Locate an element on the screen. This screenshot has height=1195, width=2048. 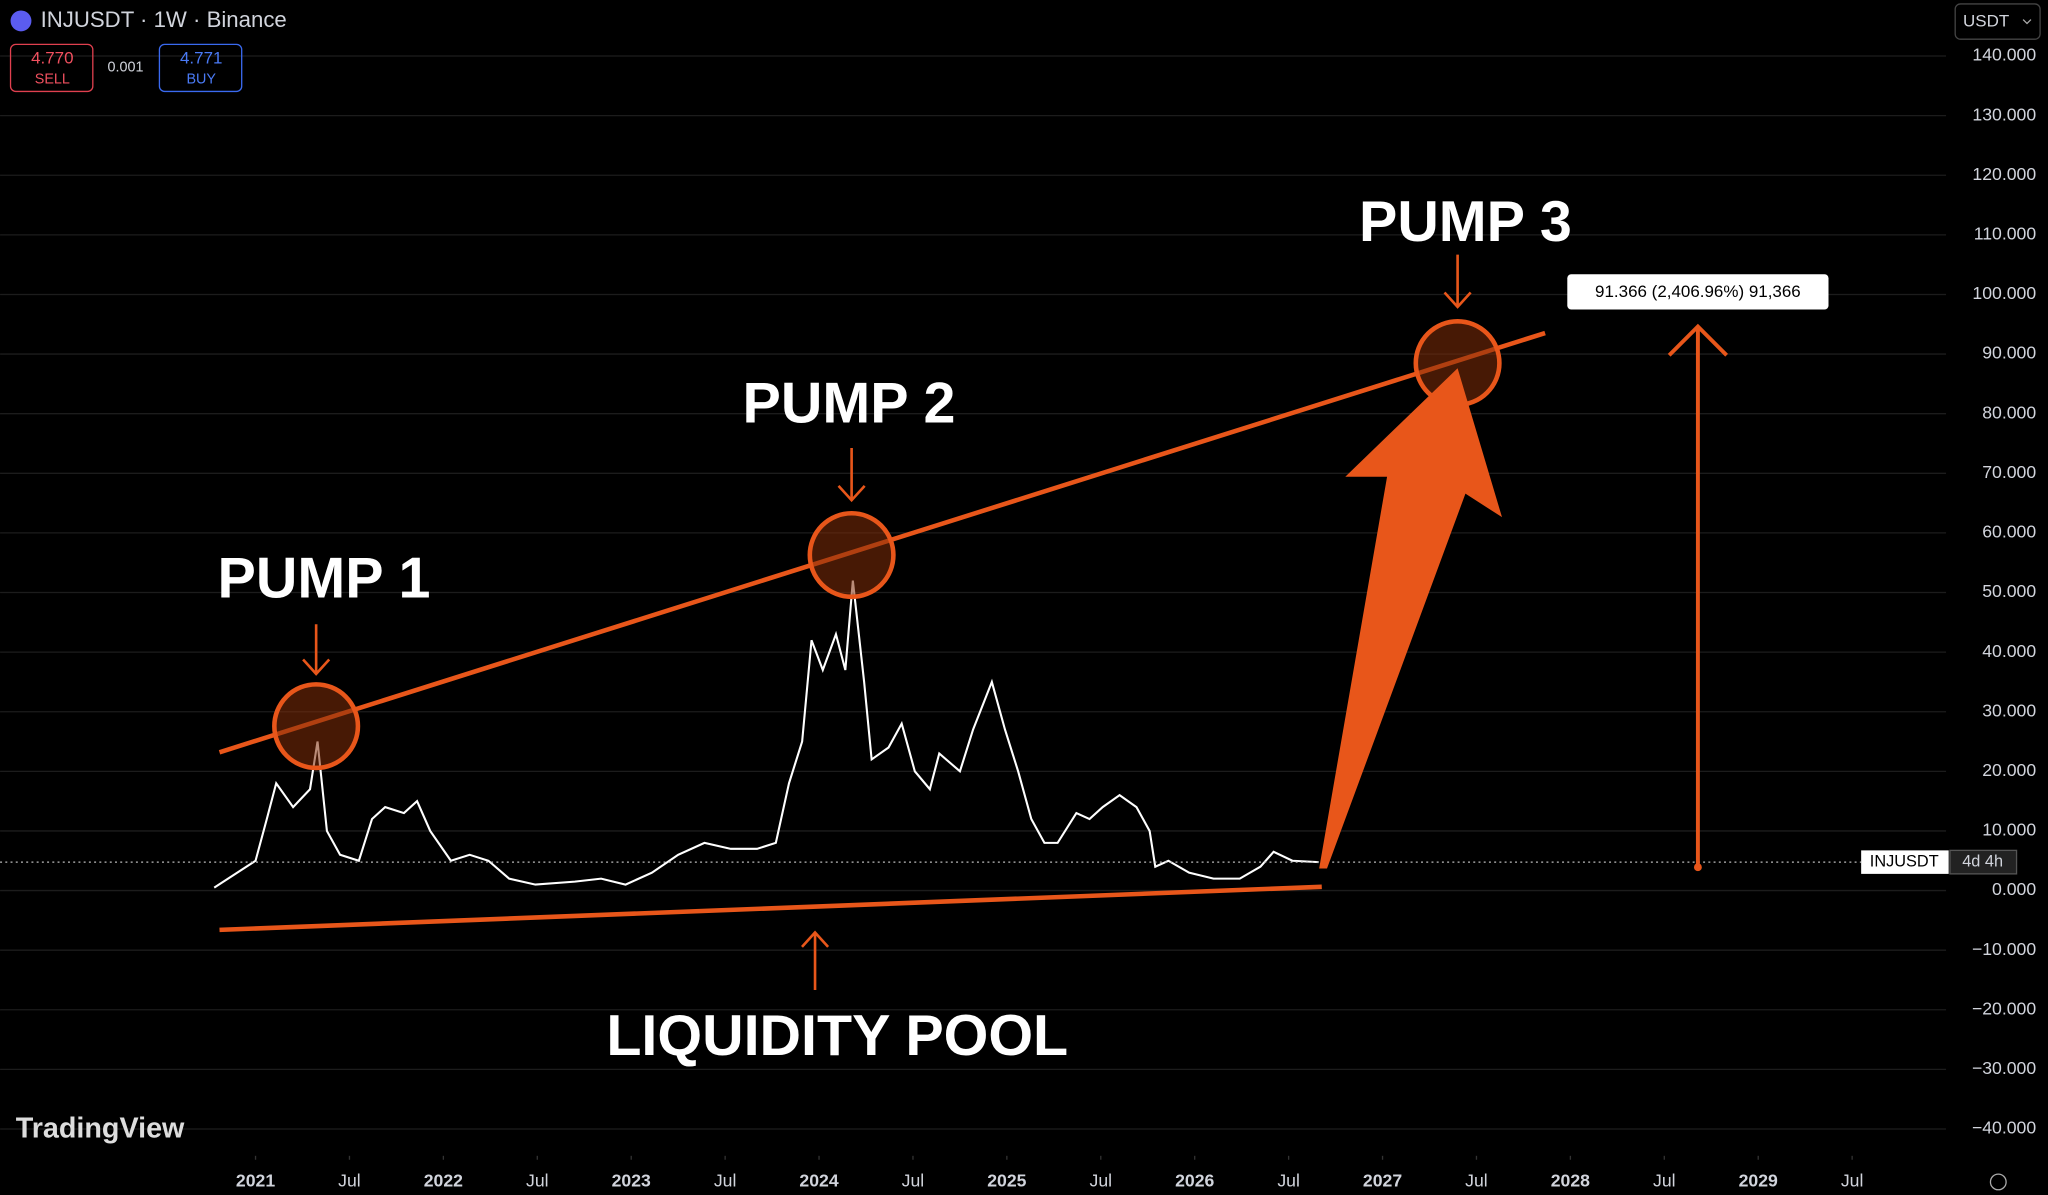
sell-label: SELL is located at coordinates (52, 79).